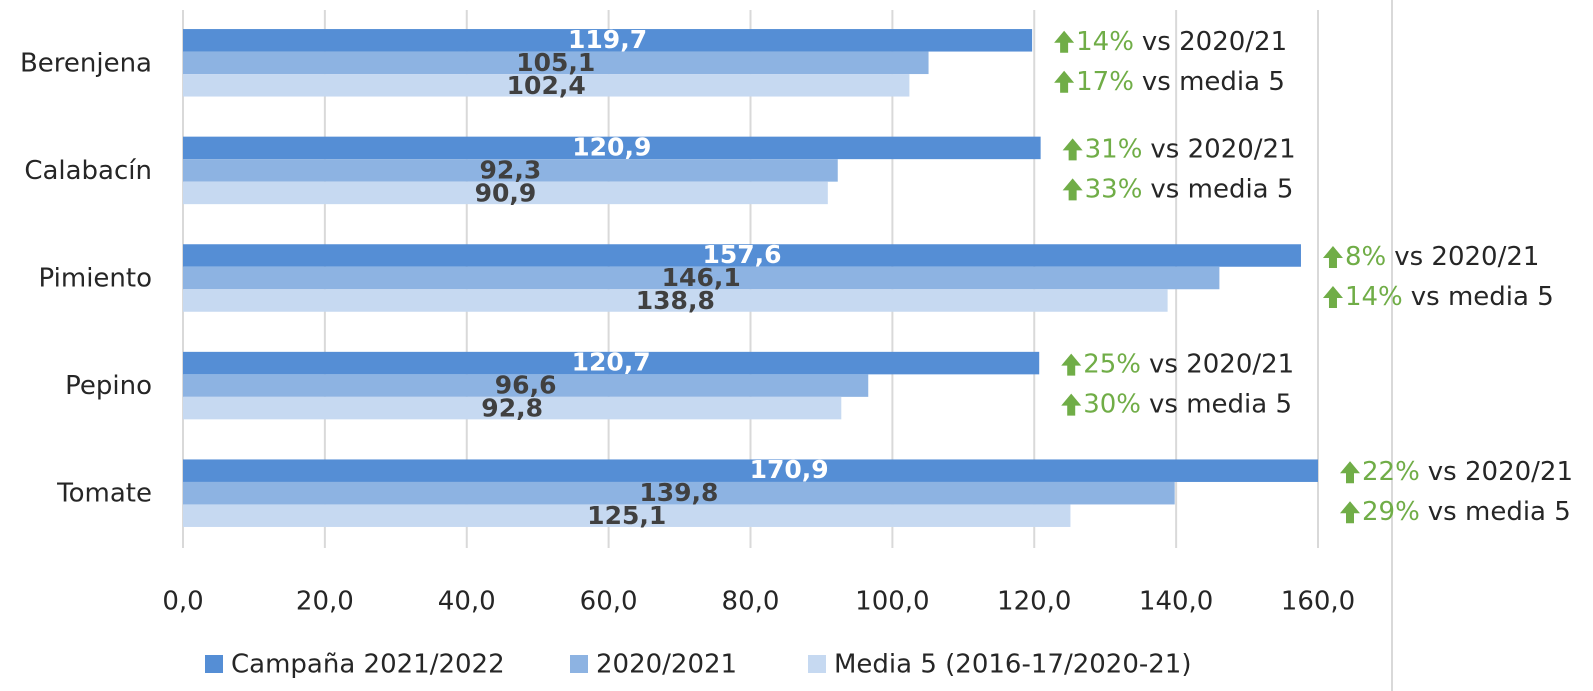 The image size is (1593, 691). Describe the element at coordinates (95, 279) in the screenshot. I see `category-label: Pimiento` at that location.